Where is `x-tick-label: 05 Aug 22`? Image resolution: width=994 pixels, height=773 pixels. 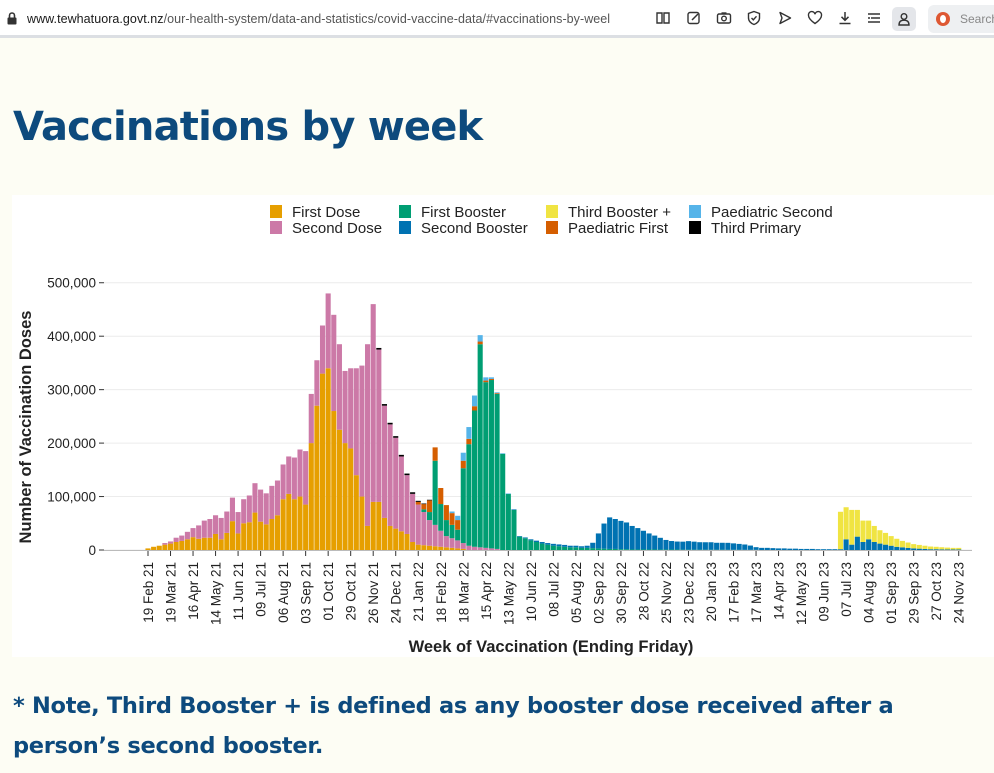
x-tick-label: 05 Aug 22 is located at coordinates (576, 592).